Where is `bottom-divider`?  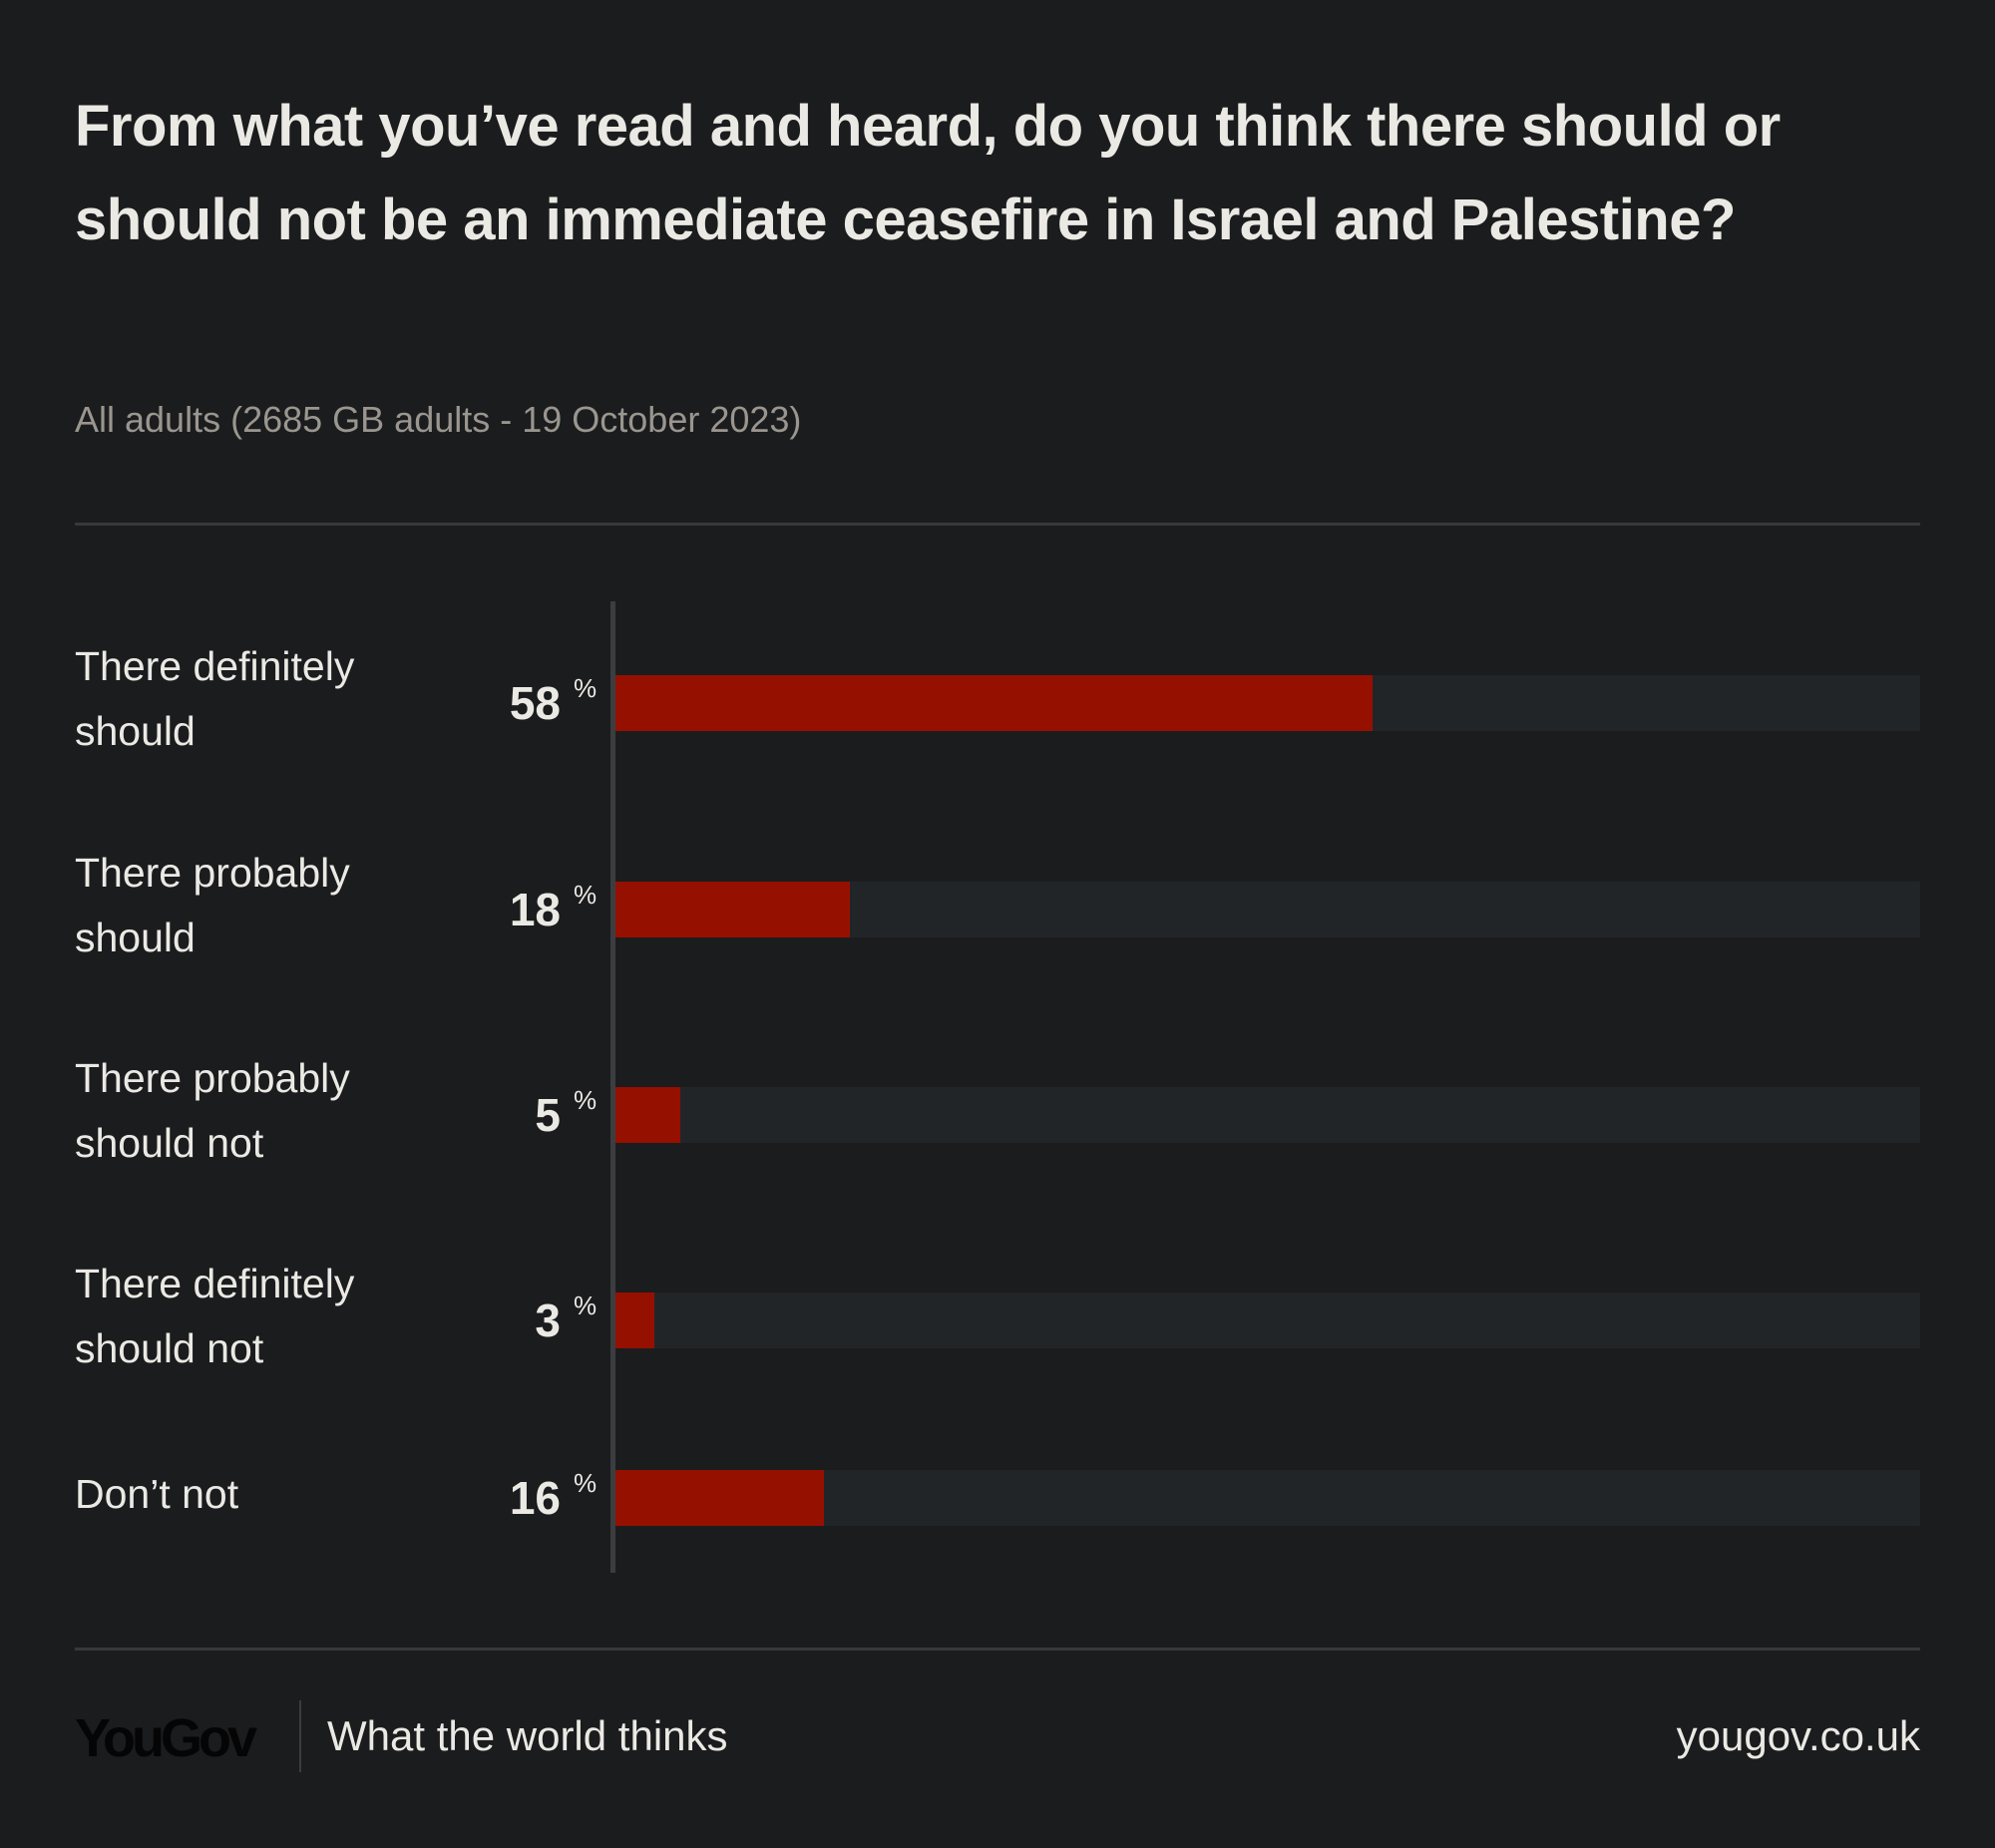 bottom-divider is located at coordinates (997, 1649).